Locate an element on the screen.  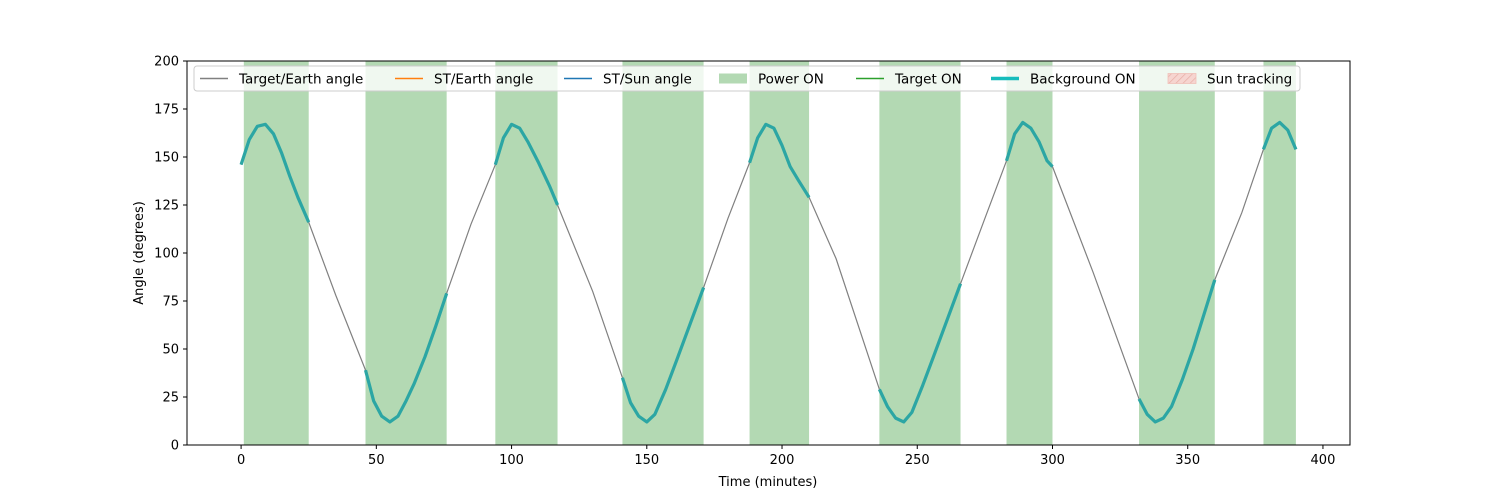
y-axis: 0 25 50 75 100 125 150 175 200 is located at coordinates (170, 254).